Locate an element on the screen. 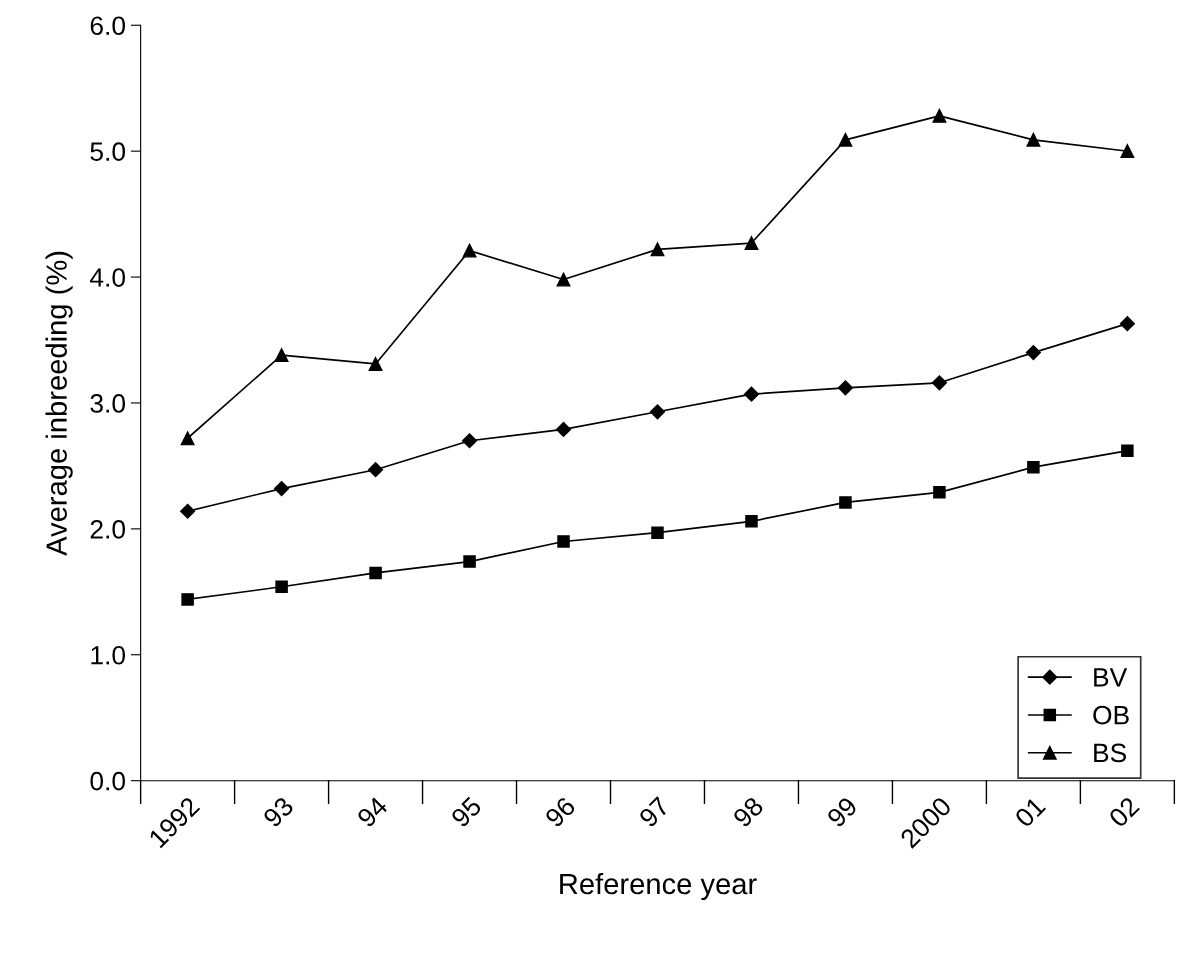 The width and height of the screenshot is (1202, 971). legend-label: BV is located at coordinates (1111, 677).